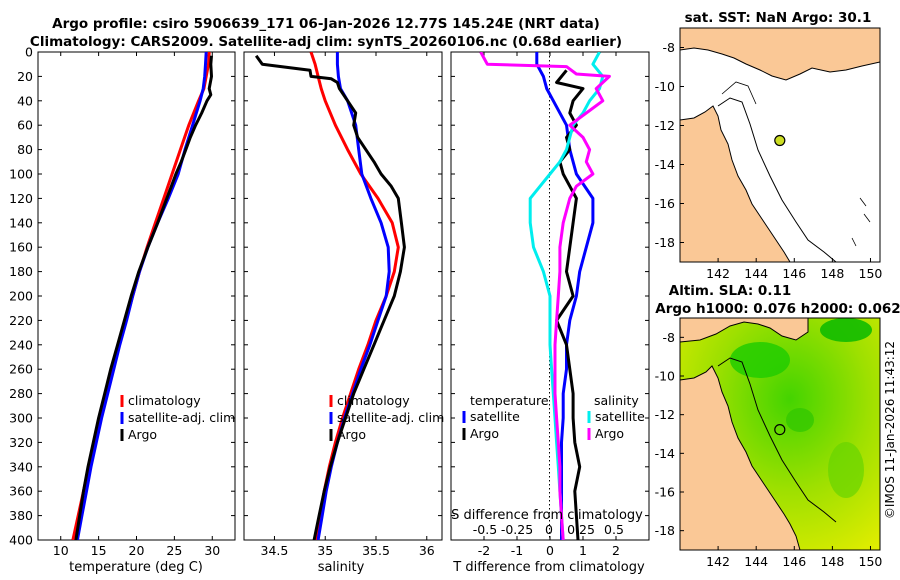 This screenshot has width=900, height=580. I want to click on x-tick-label: 30, so click(212, 550).